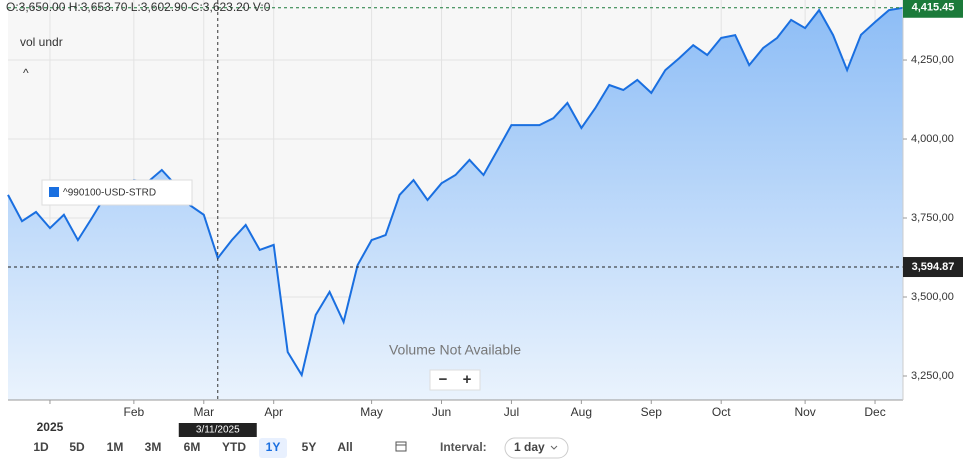 This screenshot has height=466, width=975. I want to click on x-tick-label: Feb, so click(134, 412).